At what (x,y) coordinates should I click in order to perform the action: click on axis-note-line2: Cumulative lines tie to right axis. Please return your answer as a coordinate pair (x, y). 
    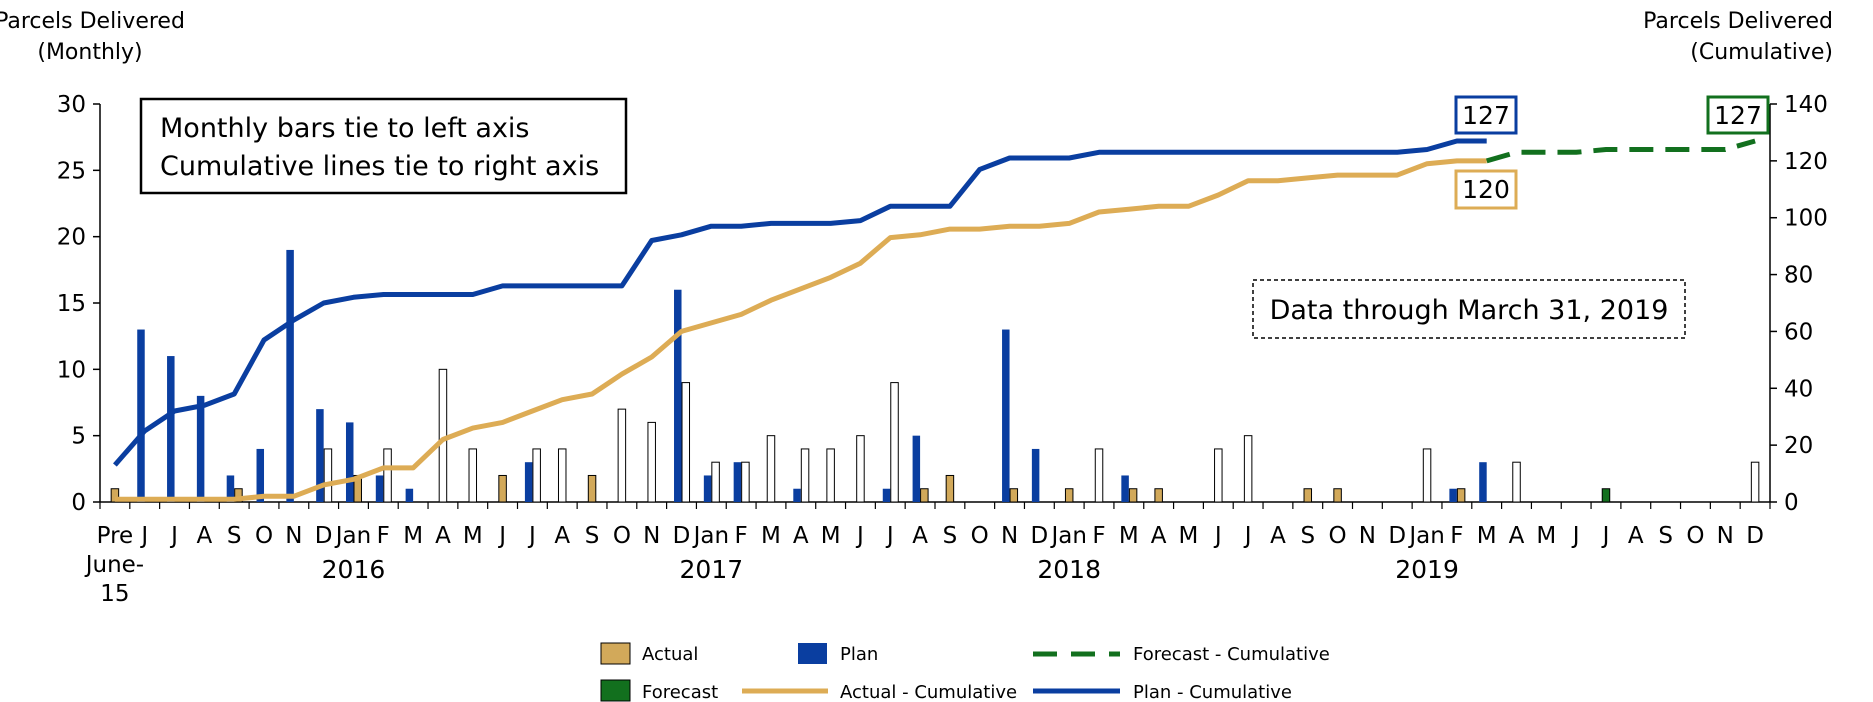
    Looking at the image, I should click on (379, 166).